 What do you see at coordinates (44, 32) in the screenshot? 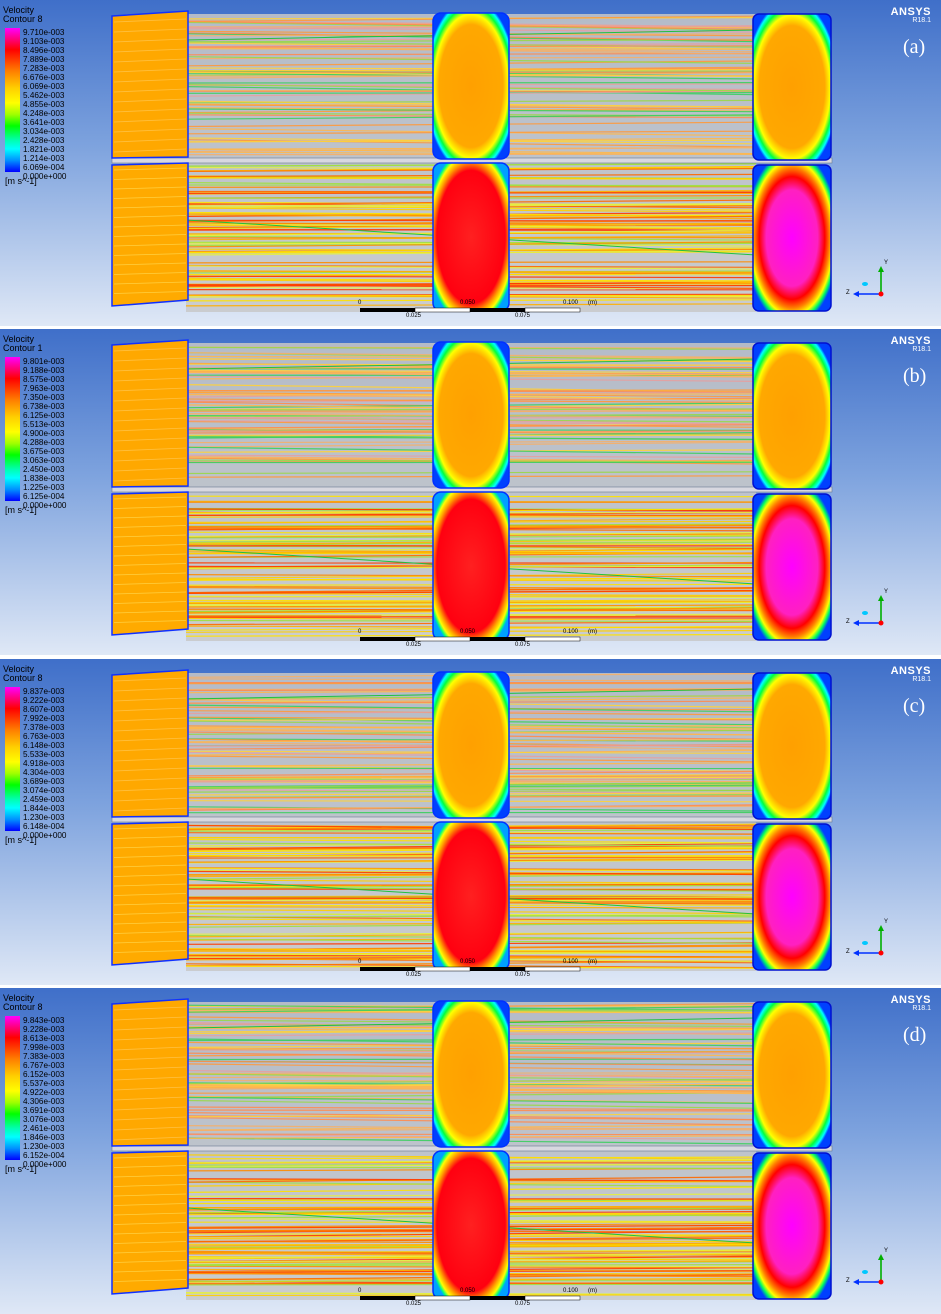
I see `legend-tick-label: 9.710e-003` at bounding box center [44, 32].